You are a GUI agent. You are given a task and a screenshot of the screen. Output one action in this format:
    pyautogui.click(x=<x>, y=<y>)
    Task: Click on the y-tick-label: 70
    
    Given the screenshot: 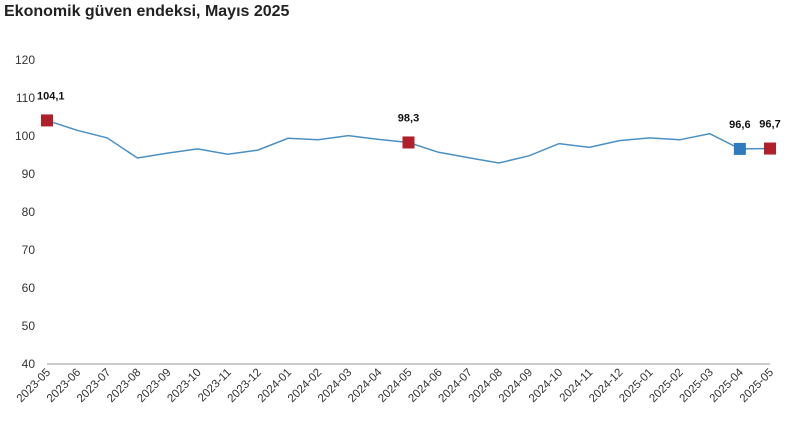 What is the action you would take?
    pyautogui.click(x=29, y=250)
    